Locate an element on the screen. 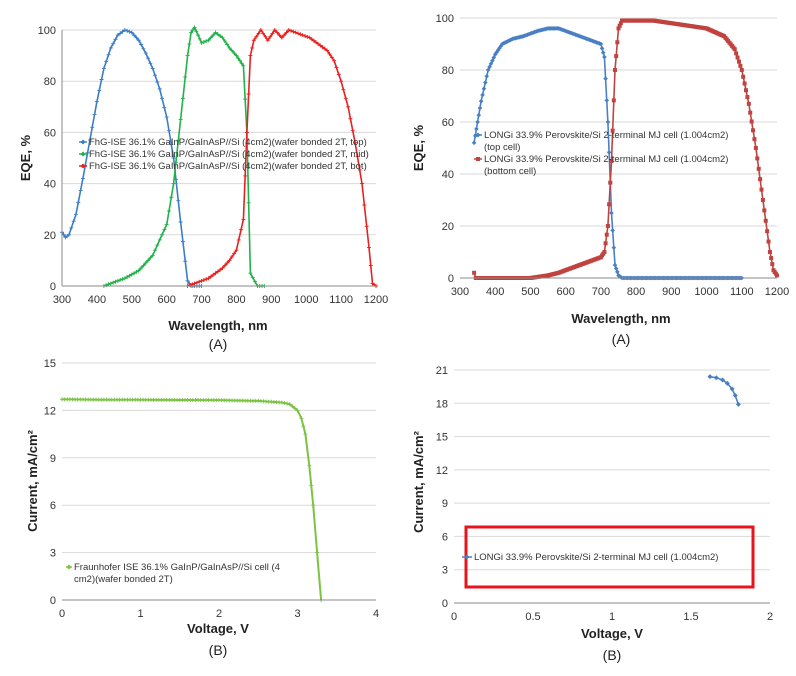  c3-xlabel: Voltage, V is located at coordinates (218, 628).